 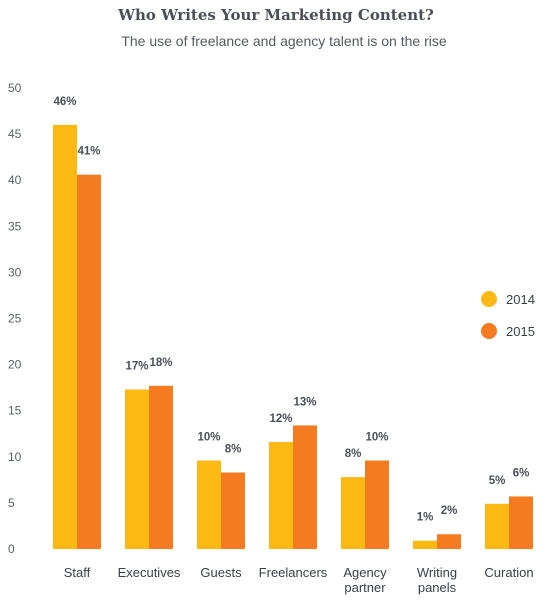 What do you see at coordinates (365, 572) in the screenshot?
I see `x-tick-label: Agency` at bounding box center [365, 572].